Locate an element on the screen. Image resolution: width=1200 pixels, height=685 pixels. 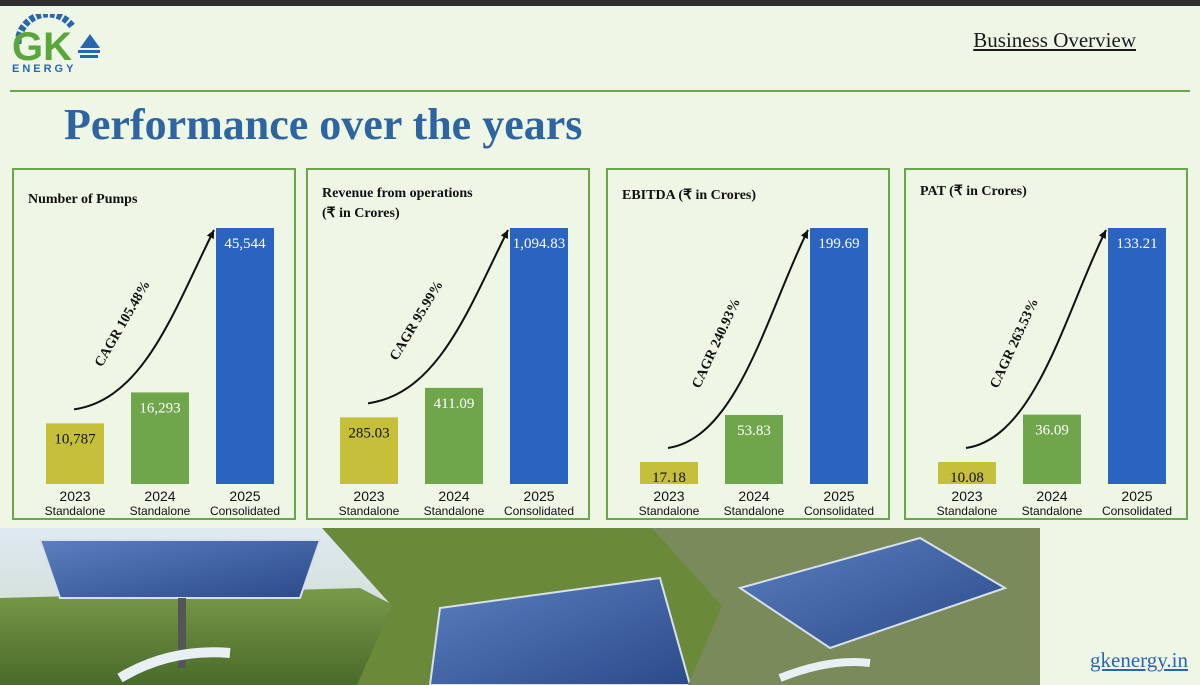
data-label: 53.83 is located at coordinates (754, 431).